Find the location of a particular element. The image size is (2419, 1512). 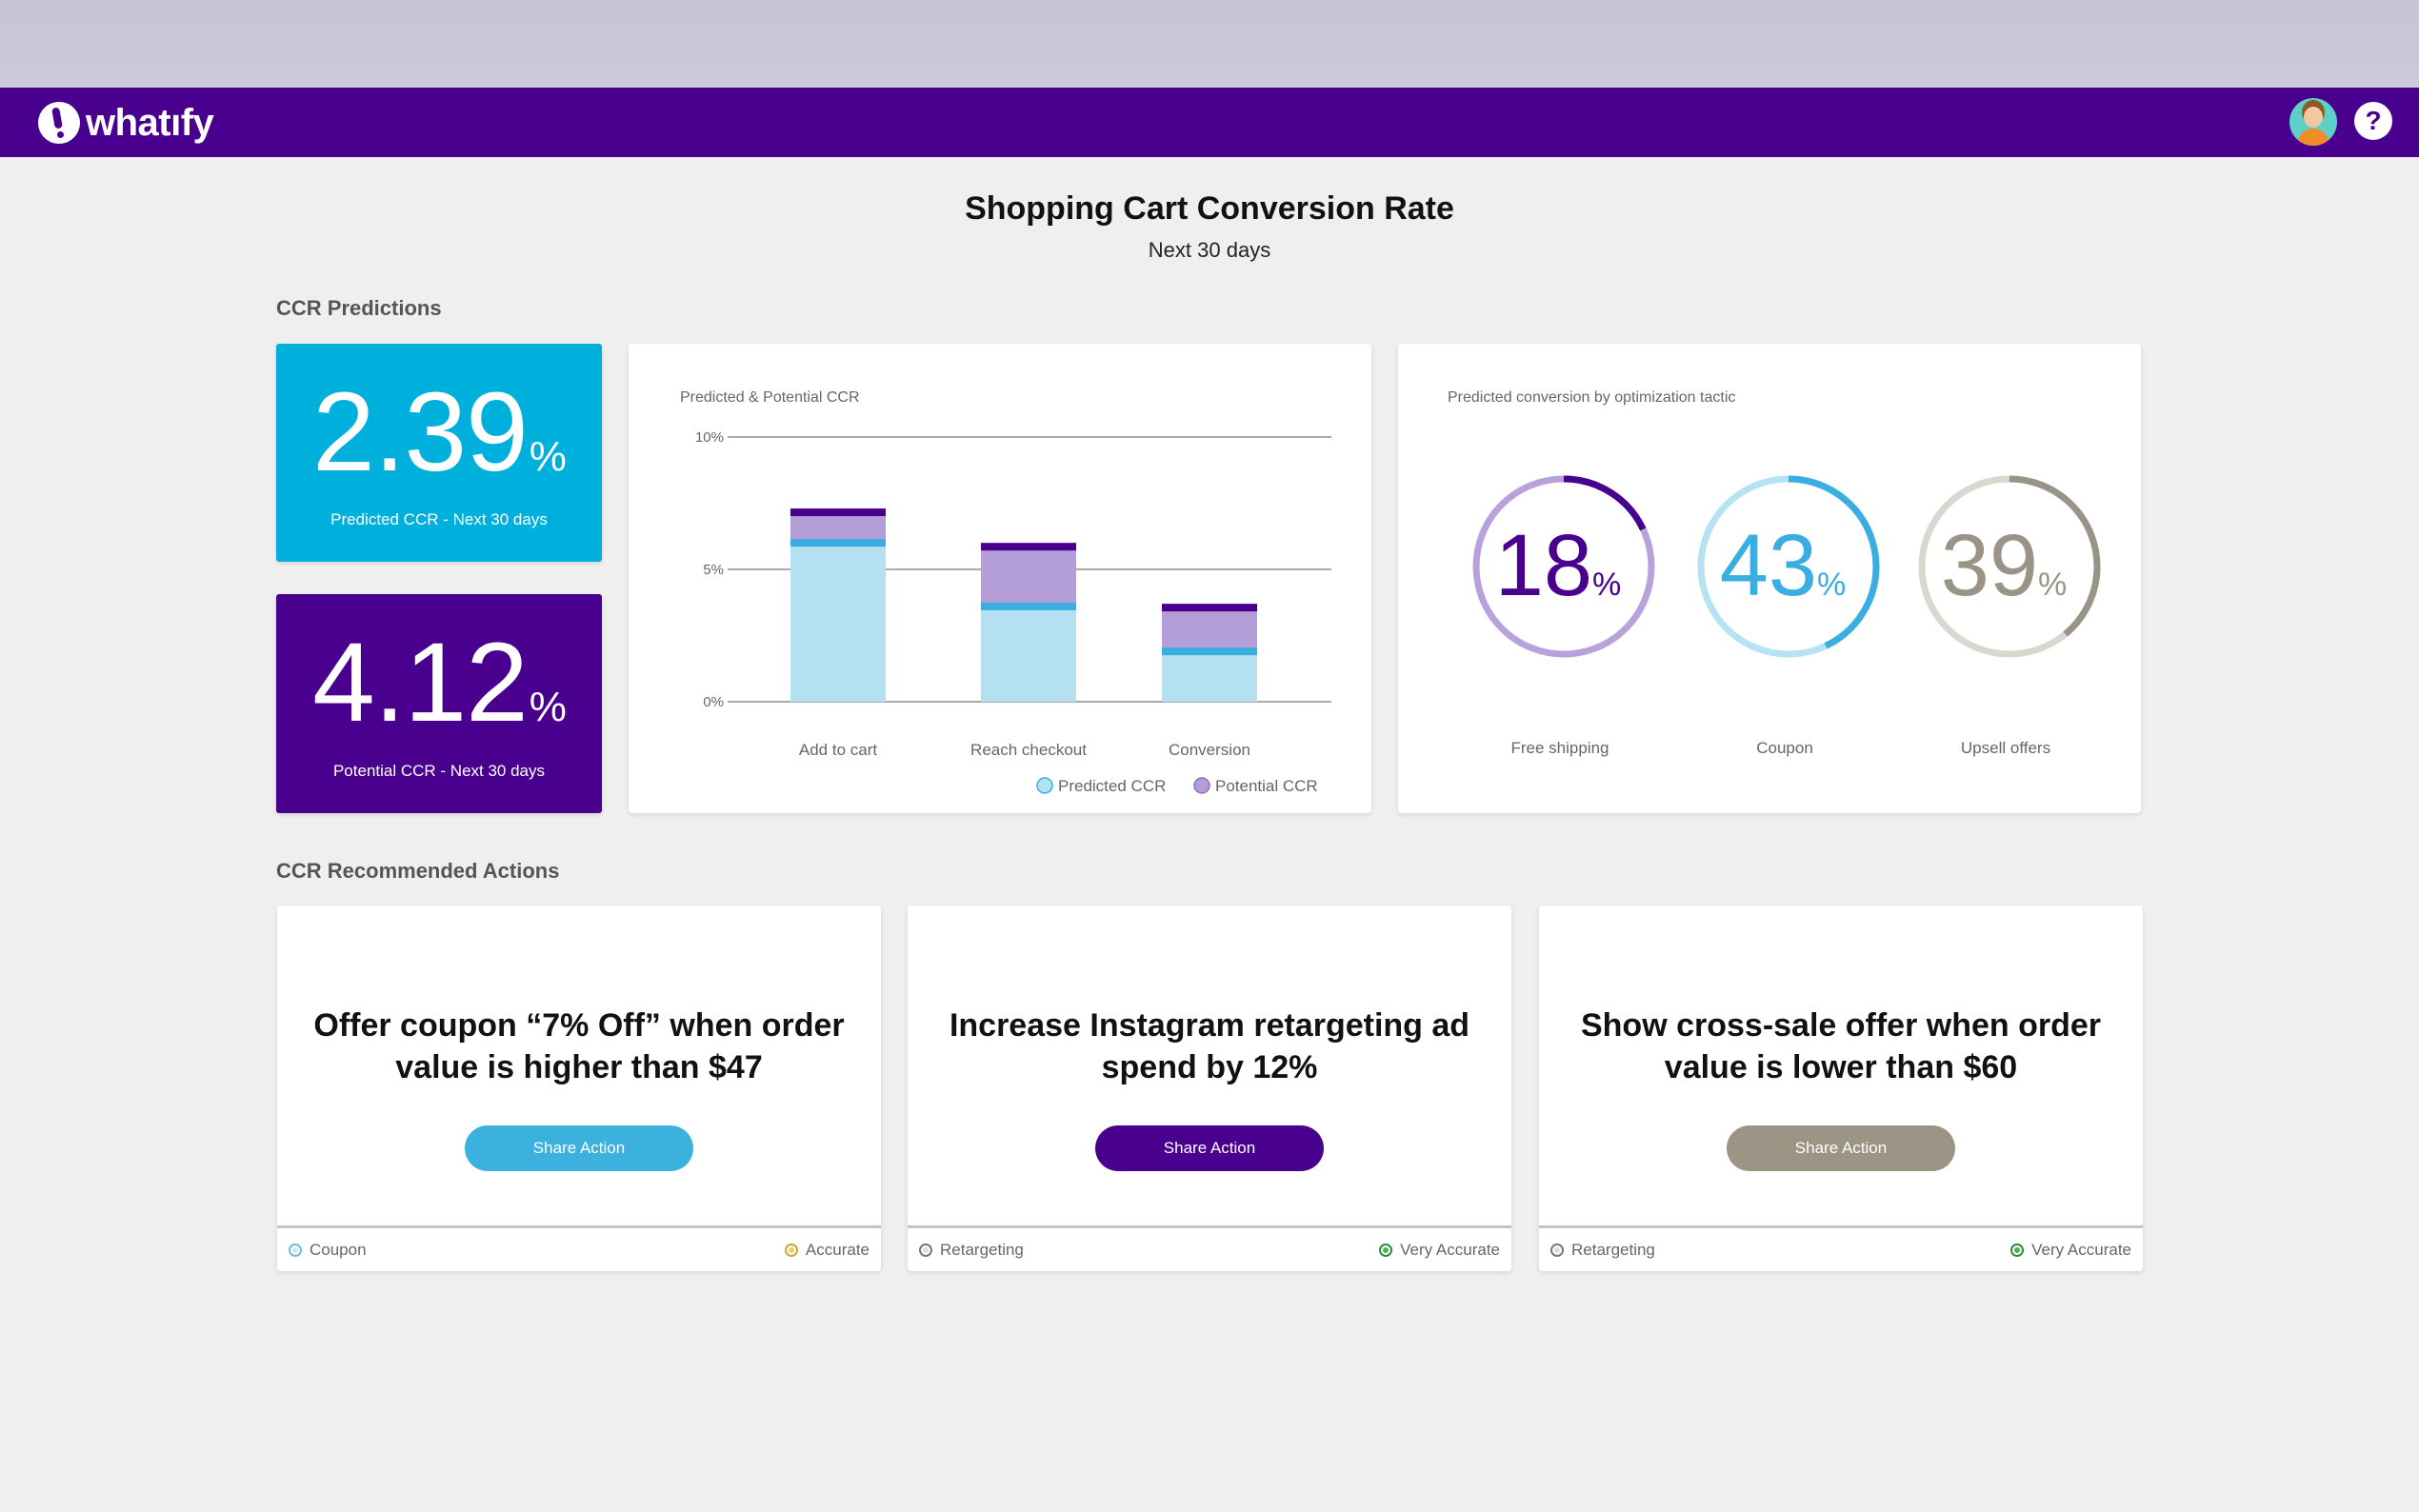

potential-ccr-card: 4.12% Potential CCR - Next 30 days is located at coordinates (439, 703).